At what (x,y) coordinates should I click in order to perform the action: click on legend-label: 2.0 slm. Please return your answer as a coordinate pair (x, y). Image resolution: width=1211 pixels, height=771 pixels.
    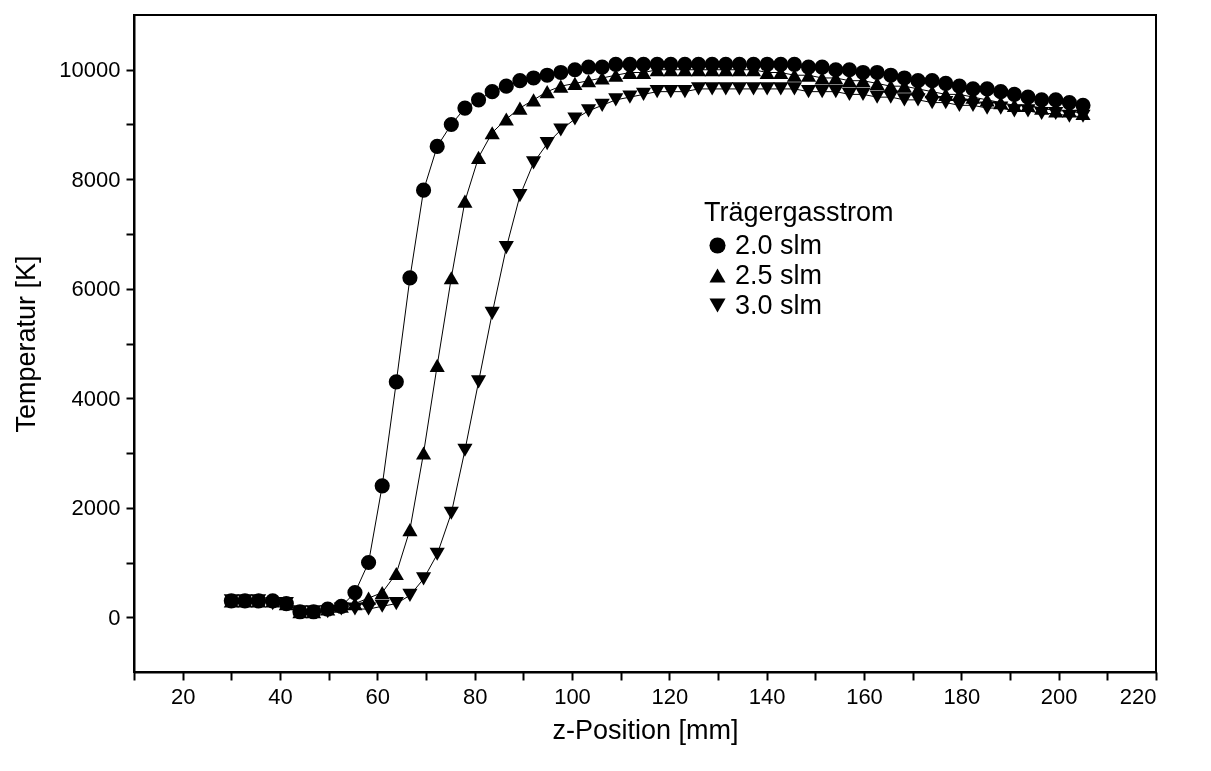
    Looking at the image, I should click on (779, 244).